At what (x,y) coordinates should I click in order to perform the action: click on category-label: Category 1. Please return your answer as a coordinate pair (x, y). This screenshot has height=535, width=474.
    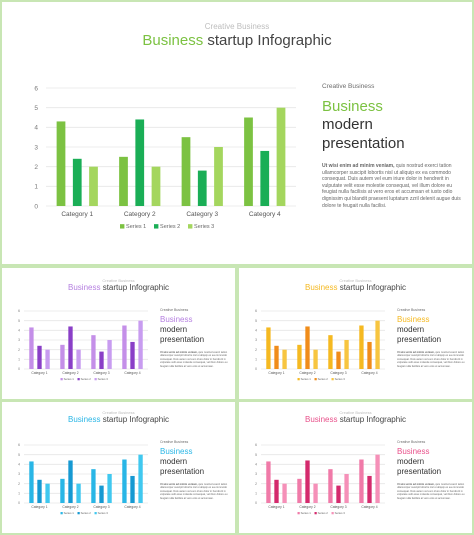
    Looking at the image, I should click on (276, 507).